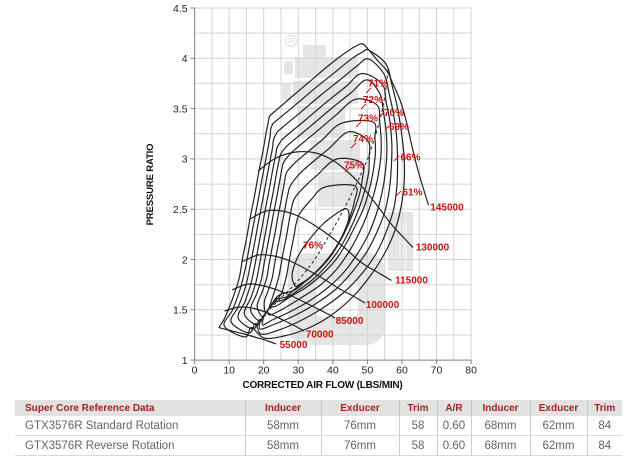 The image size is (639, 456). I want to click on svg-text: 1, so click(185, 361).